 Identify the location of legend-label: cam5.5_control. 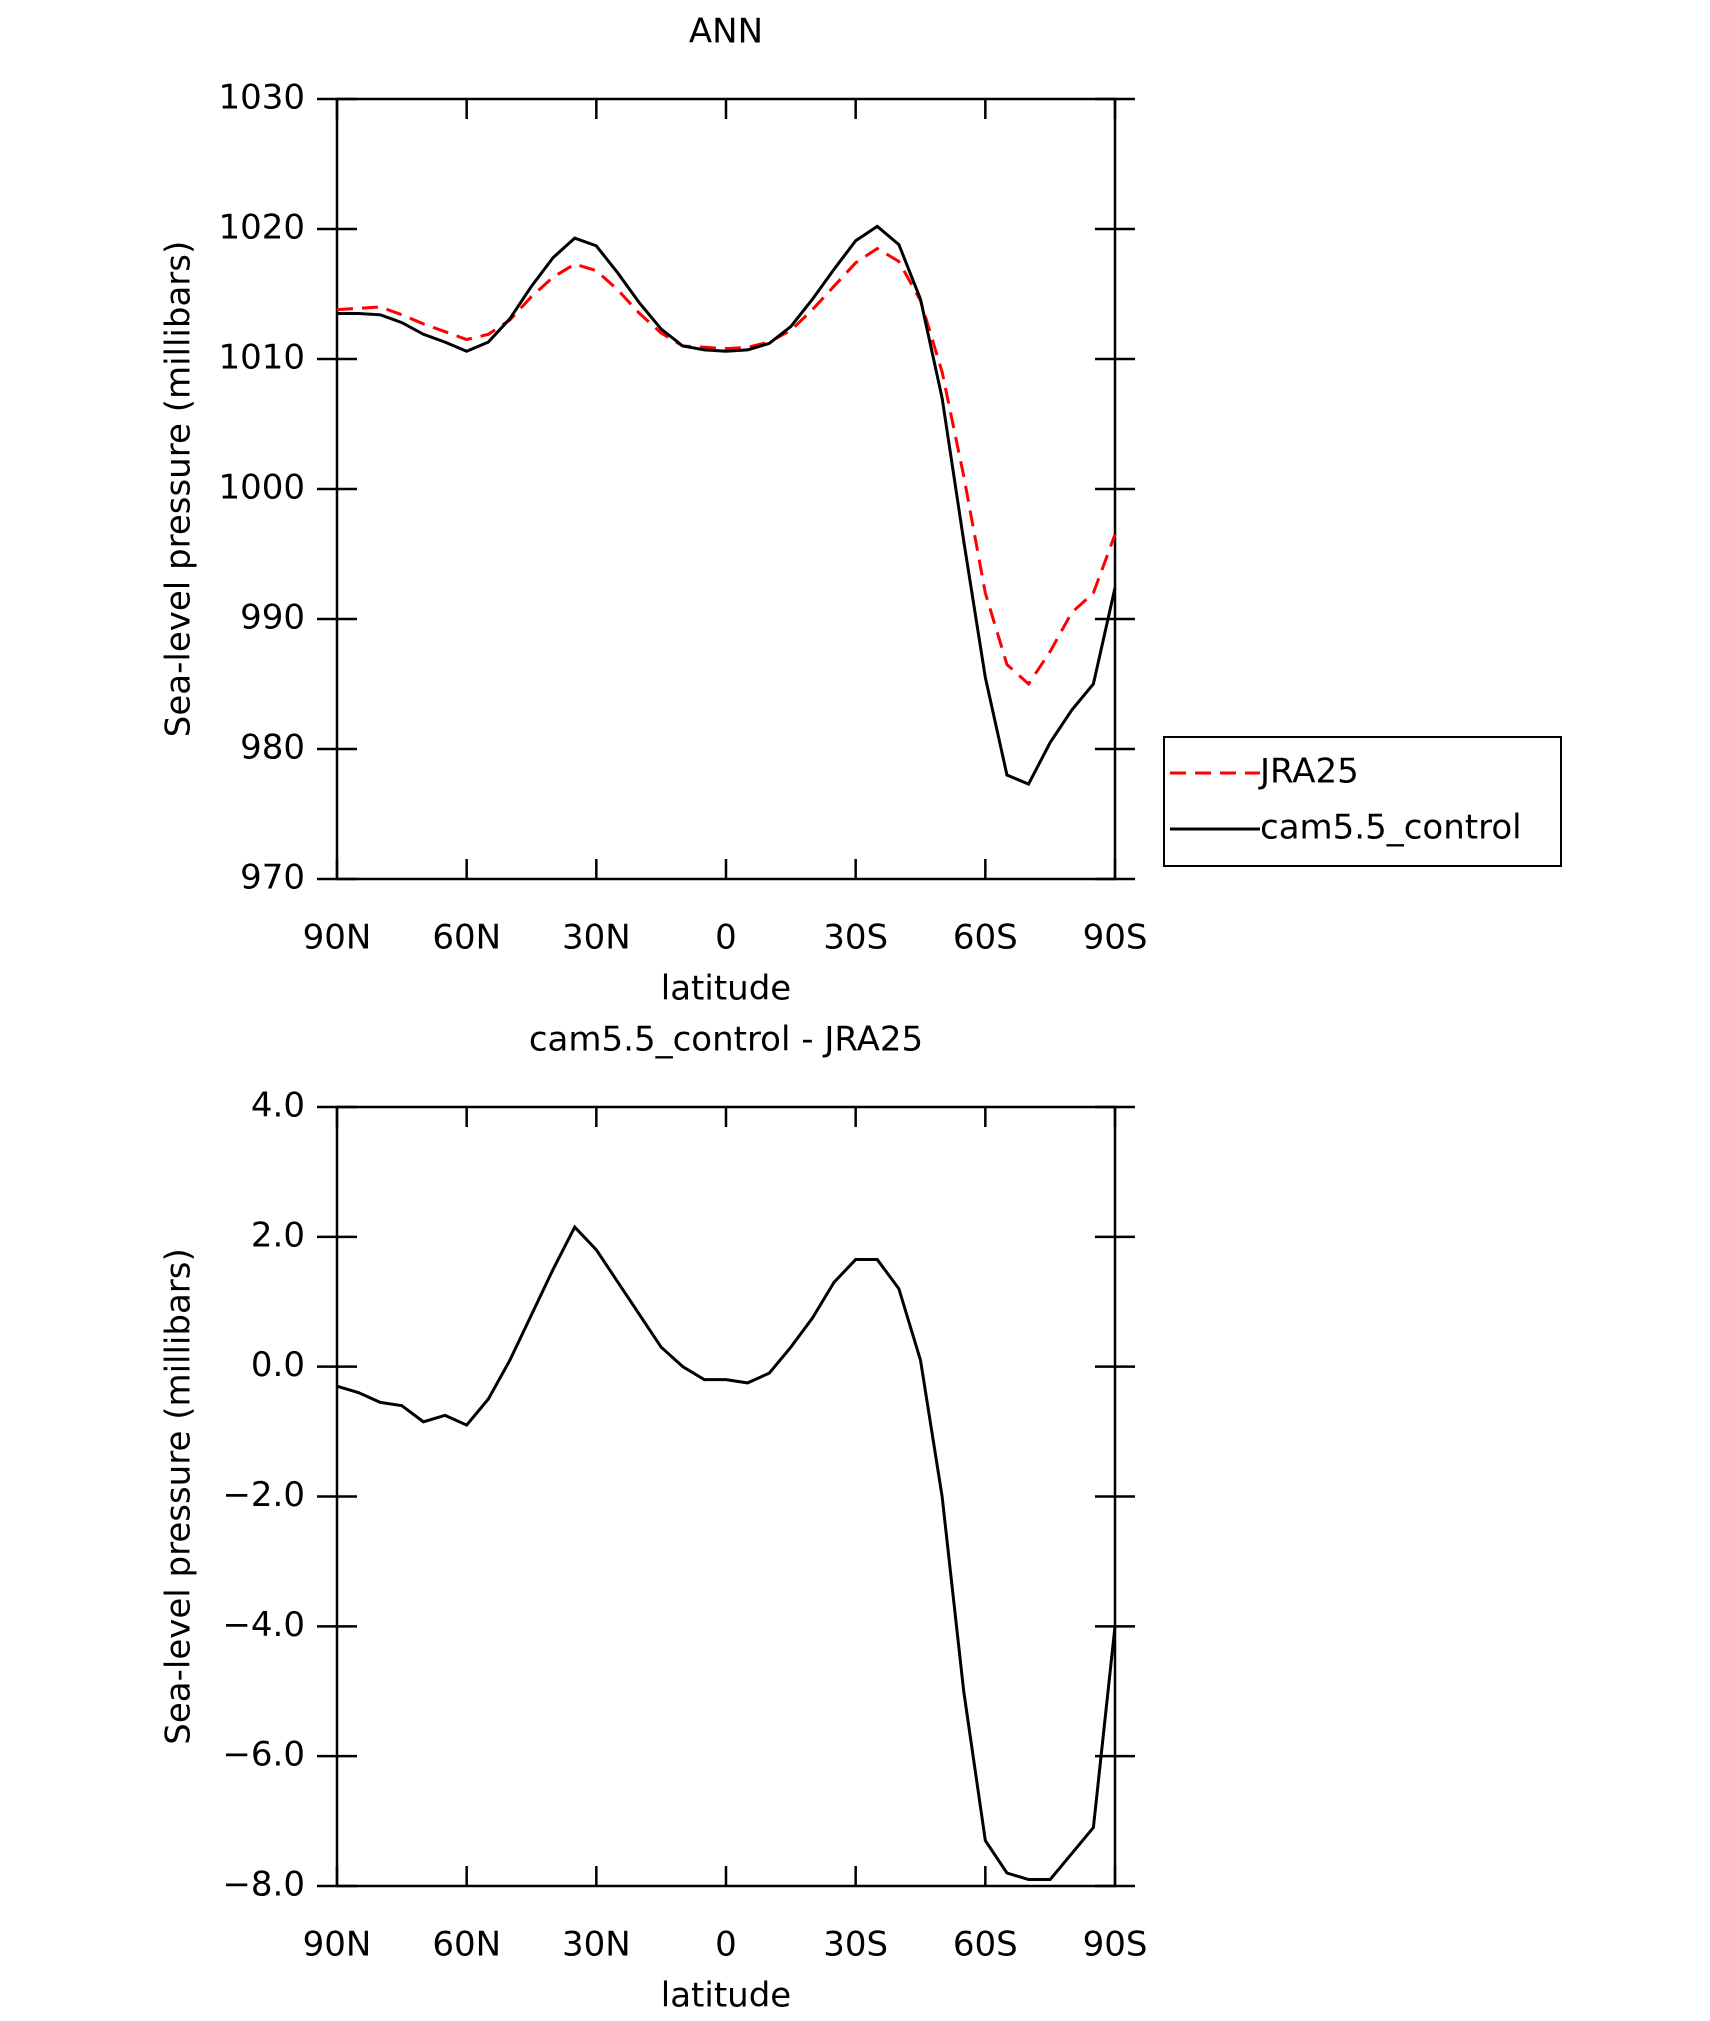
(1391, 828).